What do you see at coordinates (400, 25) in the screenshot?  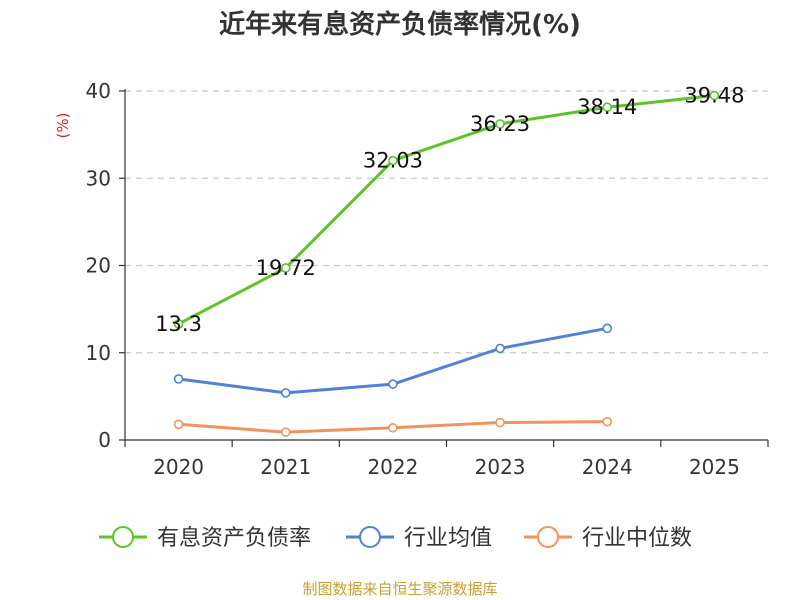 I see `page-title: 近年来有息资产负债率情况(%)` at bounding box center [400, 25].